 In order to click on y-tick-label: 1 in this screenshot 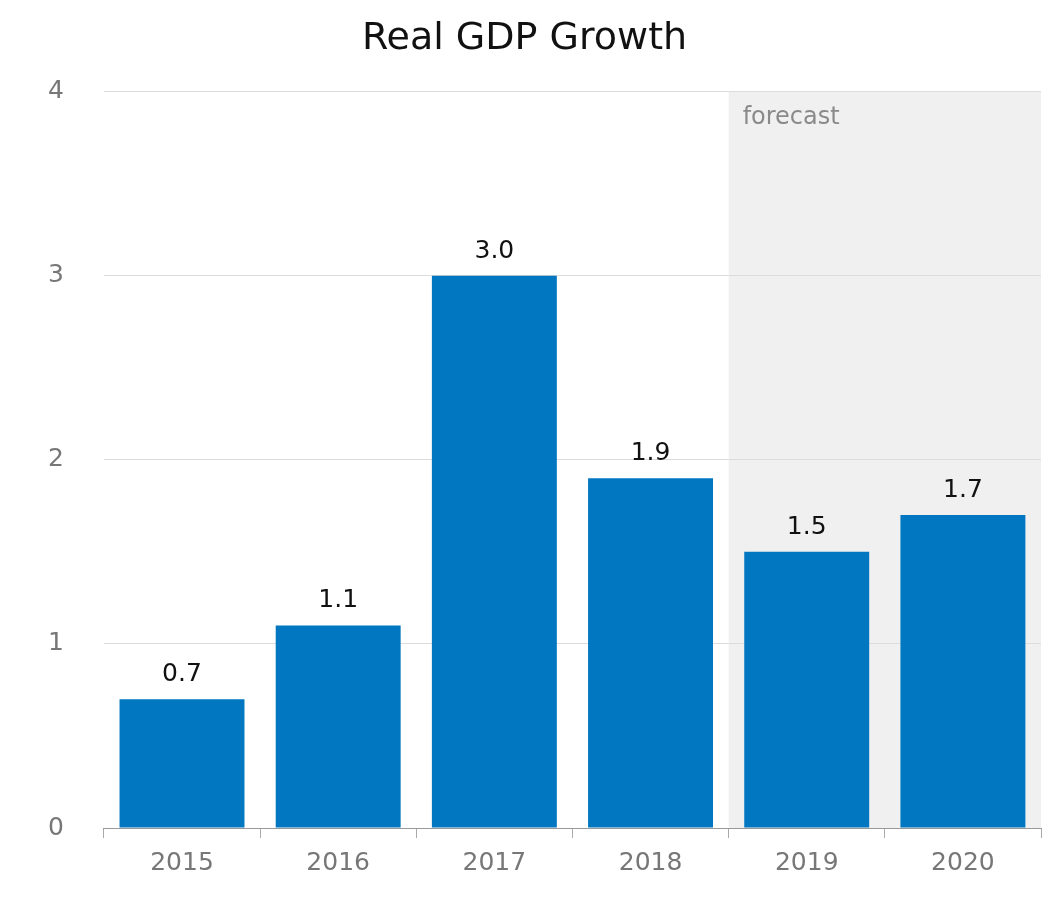, I will do `click(56, 642)`.